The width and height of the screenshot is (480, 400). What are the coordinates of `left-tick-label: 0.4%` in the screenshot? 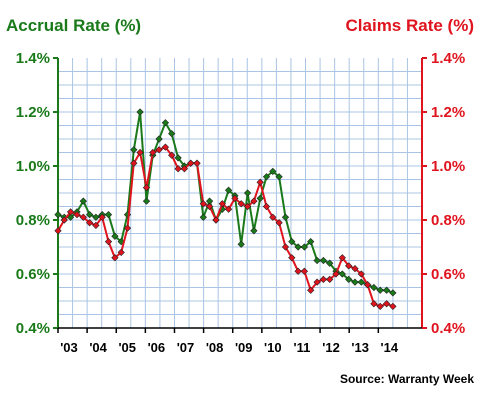 It's located at (33, 328).